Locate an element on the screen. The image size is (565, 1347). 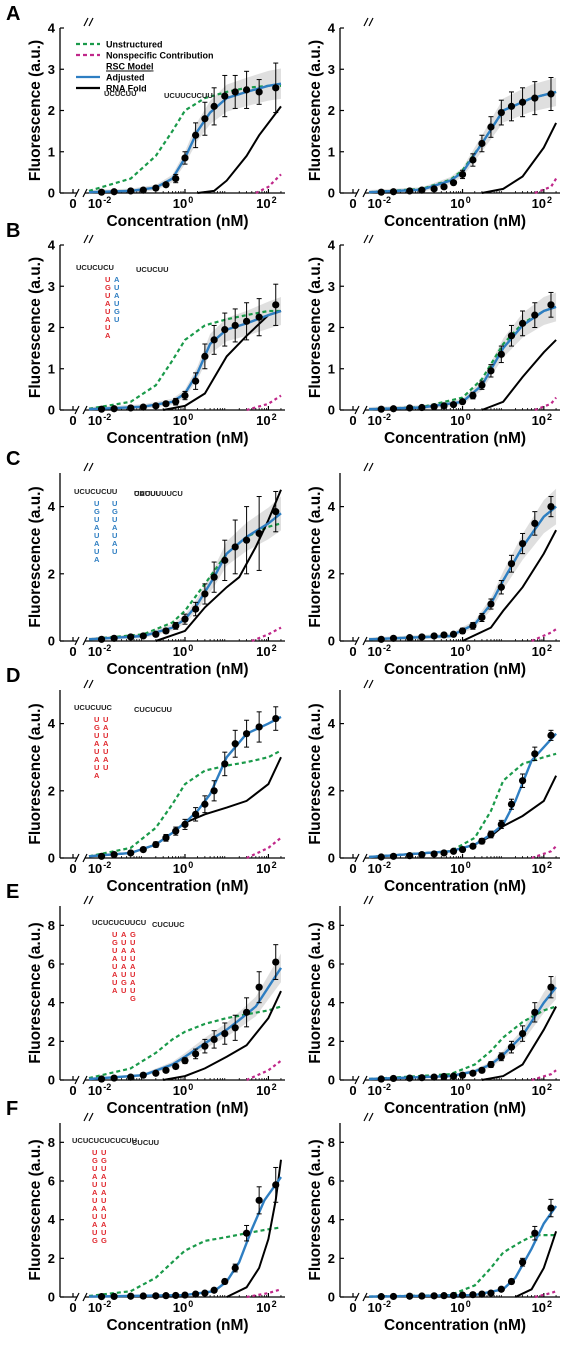
y-tick-label: 3 is located at coordinates (51, 286).